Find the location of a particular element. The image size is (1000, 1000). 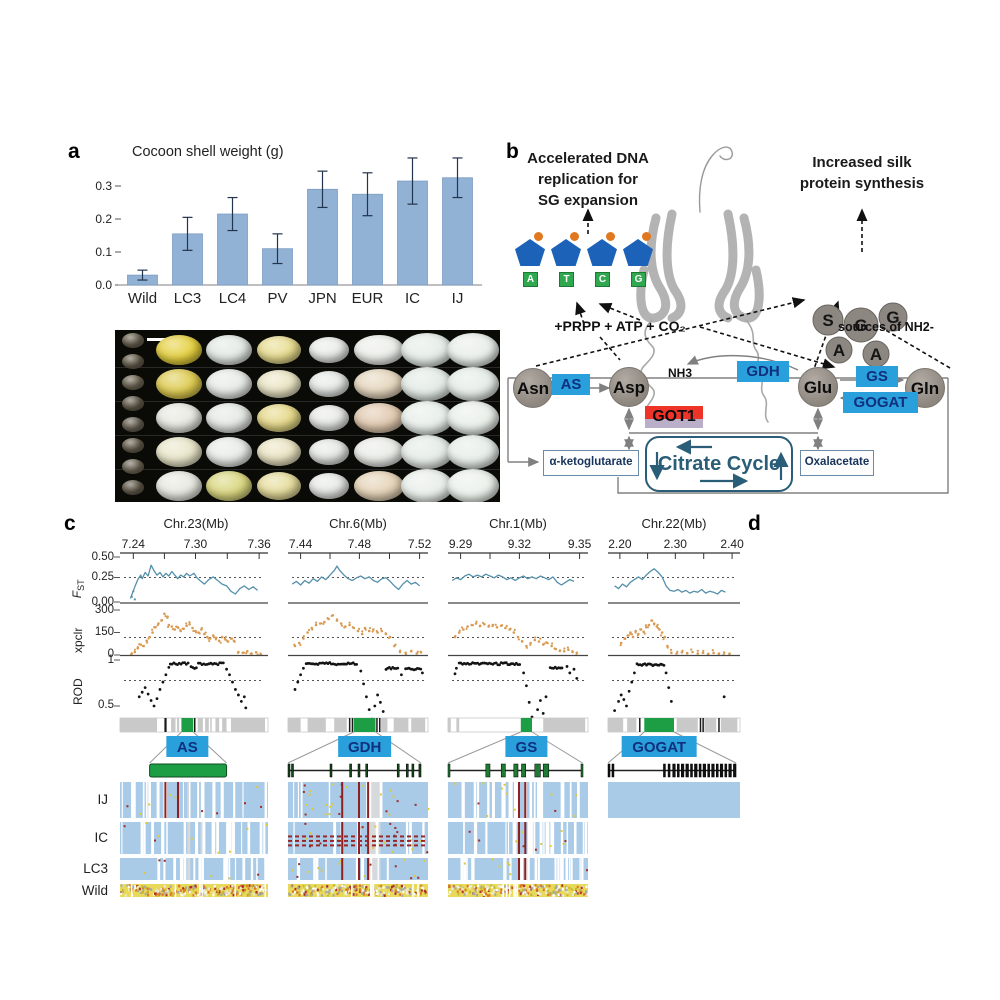

nucleotide-C: C is located at coordinates (604, 261).